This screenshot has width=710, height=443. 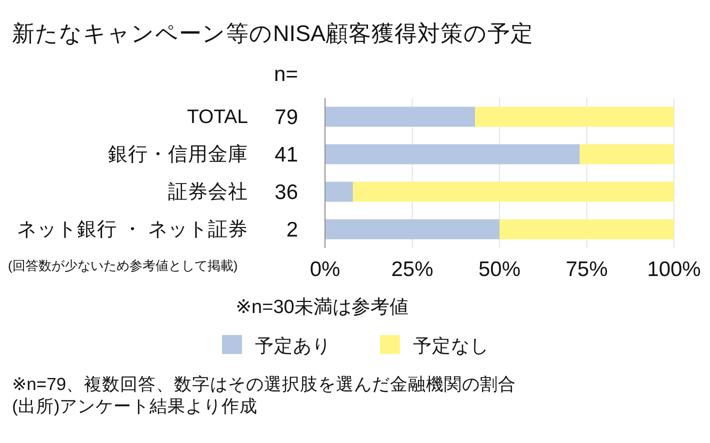 What do you see at coordinates (273, 33) in the screenshot?
I see `title: 新たなキャンペーン等のNISA顧客獲得対策の予定` at bounding box center [273, 33].